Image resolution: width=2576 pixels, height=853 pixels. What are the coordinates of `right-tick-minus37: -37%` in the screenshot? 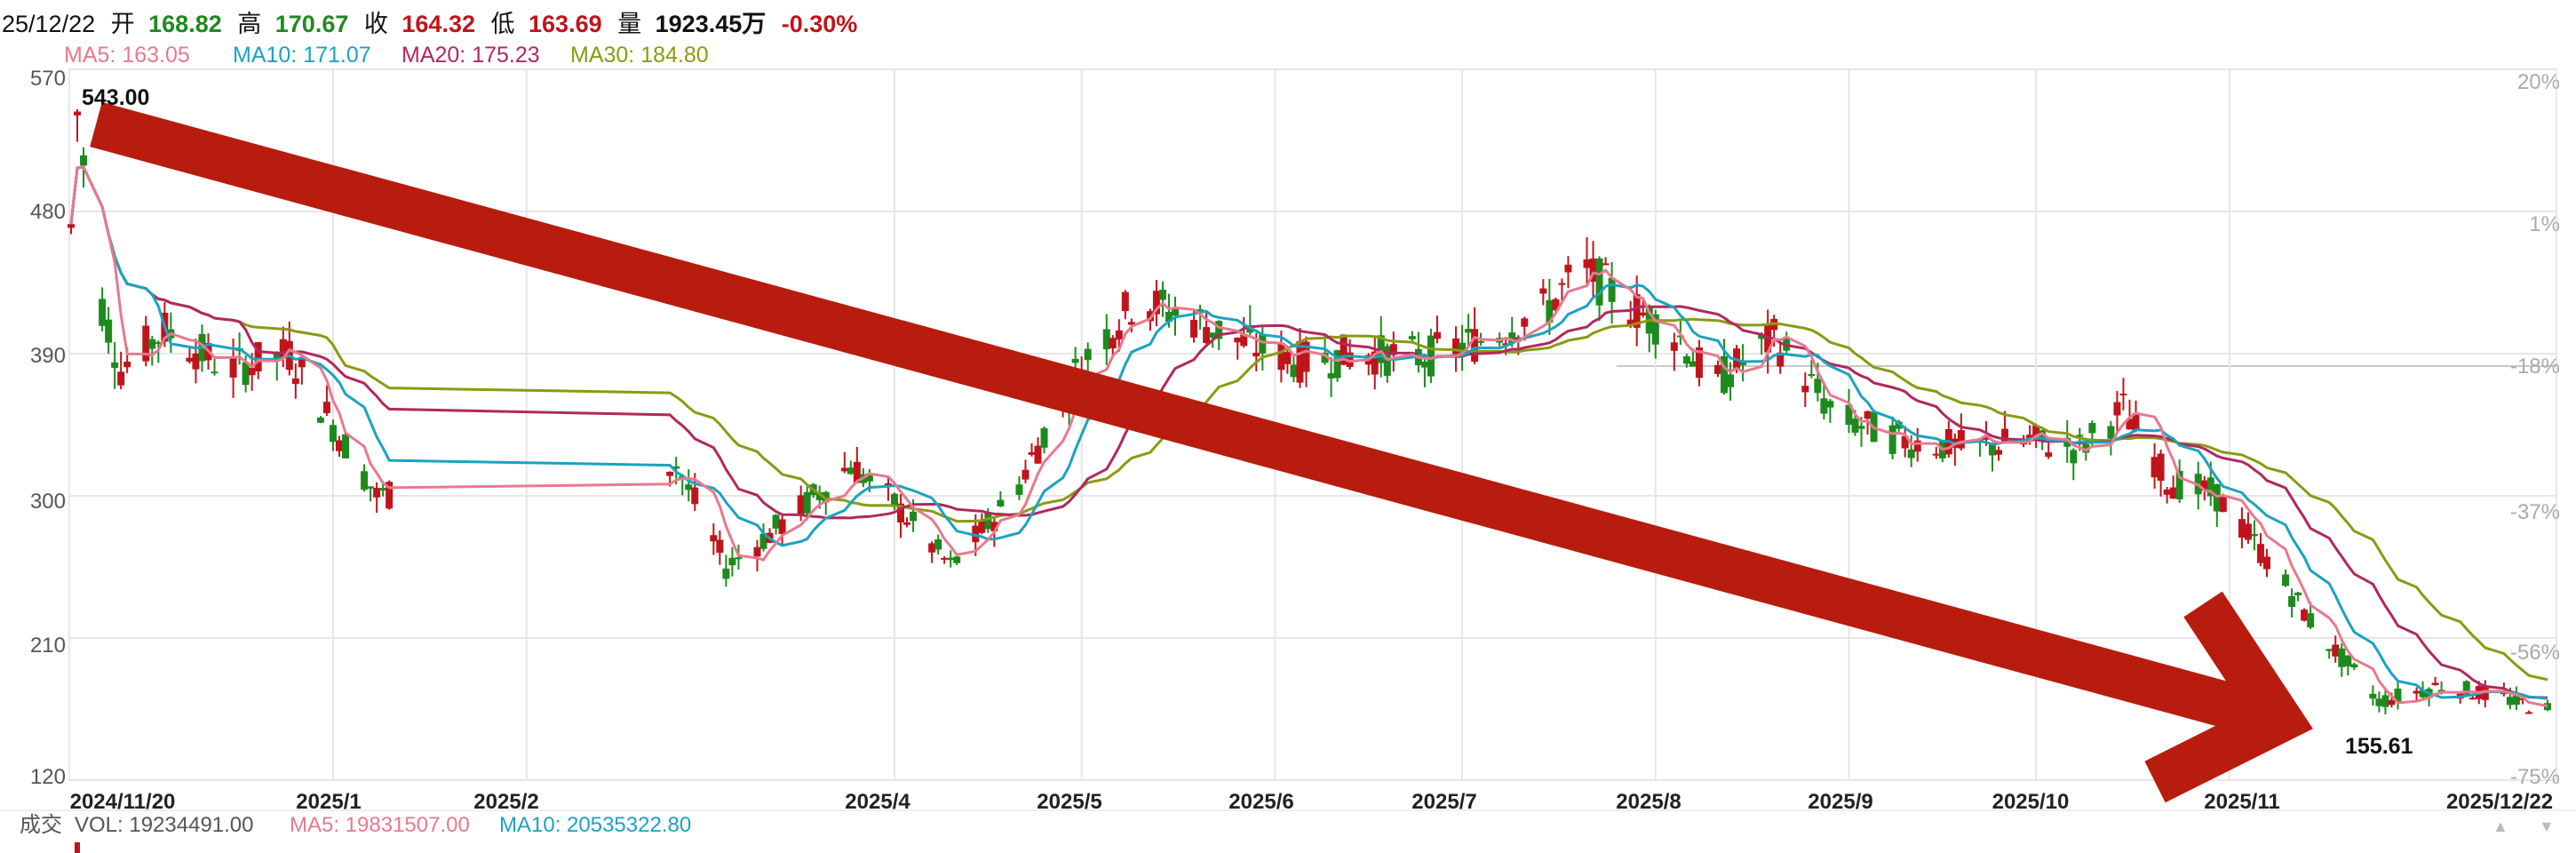 It's located at (2535, 512).